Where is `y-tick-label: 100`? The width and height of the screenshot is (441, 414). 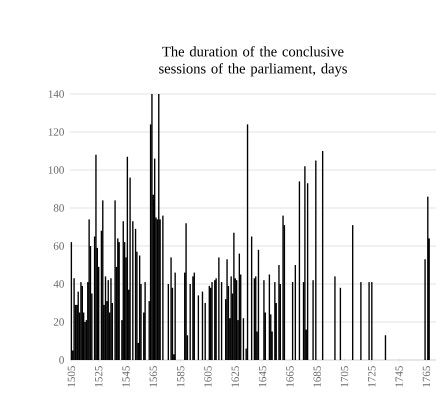 y-tick-label: 100 is located at coordinates (56, 170).